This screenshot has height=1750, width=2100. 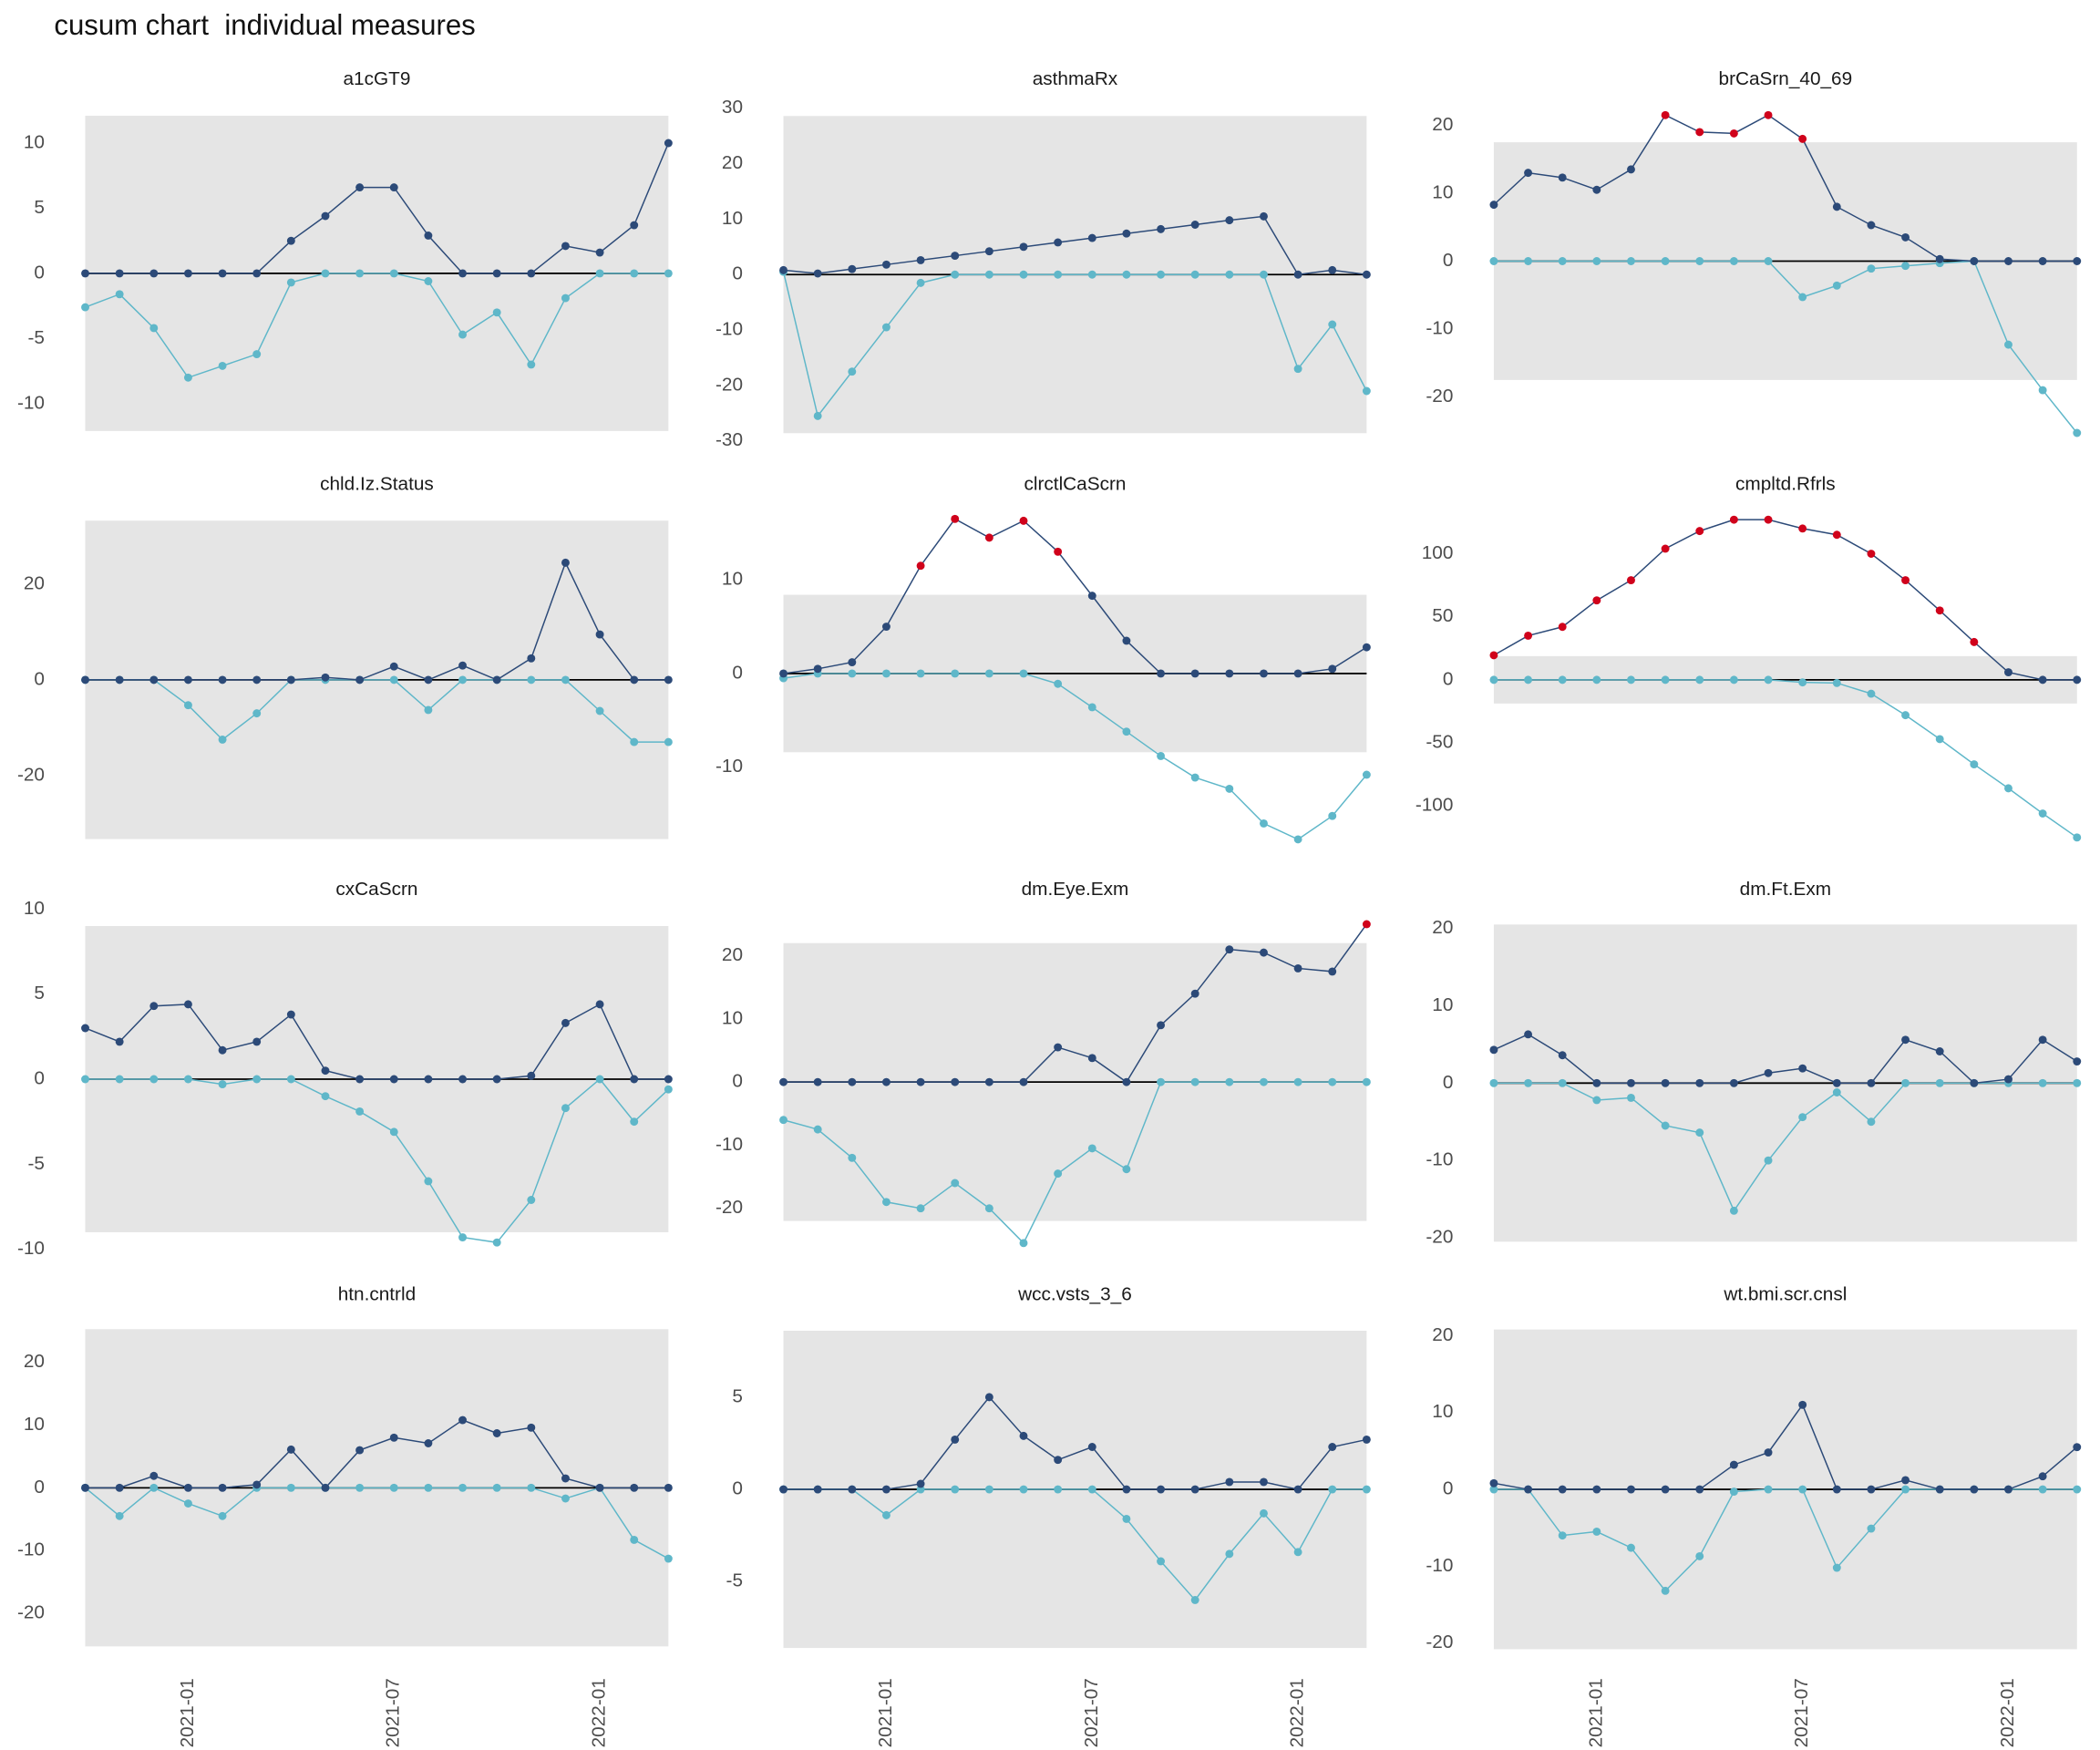 What do you see at coordinates (1786, 79) in the screenshot?
I see `panel-title: brCaSrn_40_69` at bounding box center [1786, 79].